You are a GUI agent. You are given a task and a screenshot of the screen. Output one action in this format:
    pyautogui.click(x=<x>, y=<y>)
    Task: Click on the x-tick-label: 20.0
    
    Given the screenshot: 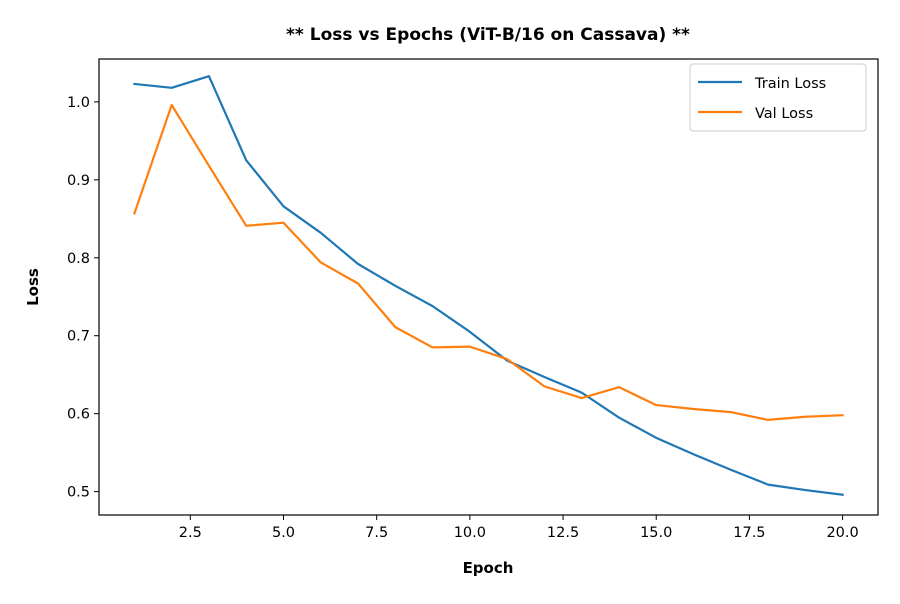 What is the action you would take?
    pyautogui.click(x=842, y=533)
    